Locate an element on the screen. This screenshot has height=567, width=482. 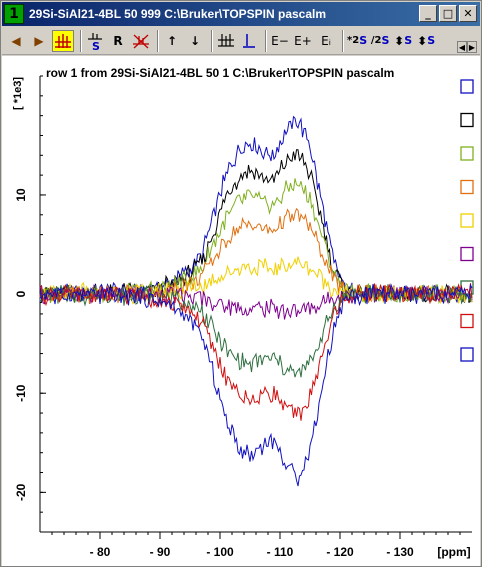
exp-minus-button: E− is located at coordinates (280, 41).